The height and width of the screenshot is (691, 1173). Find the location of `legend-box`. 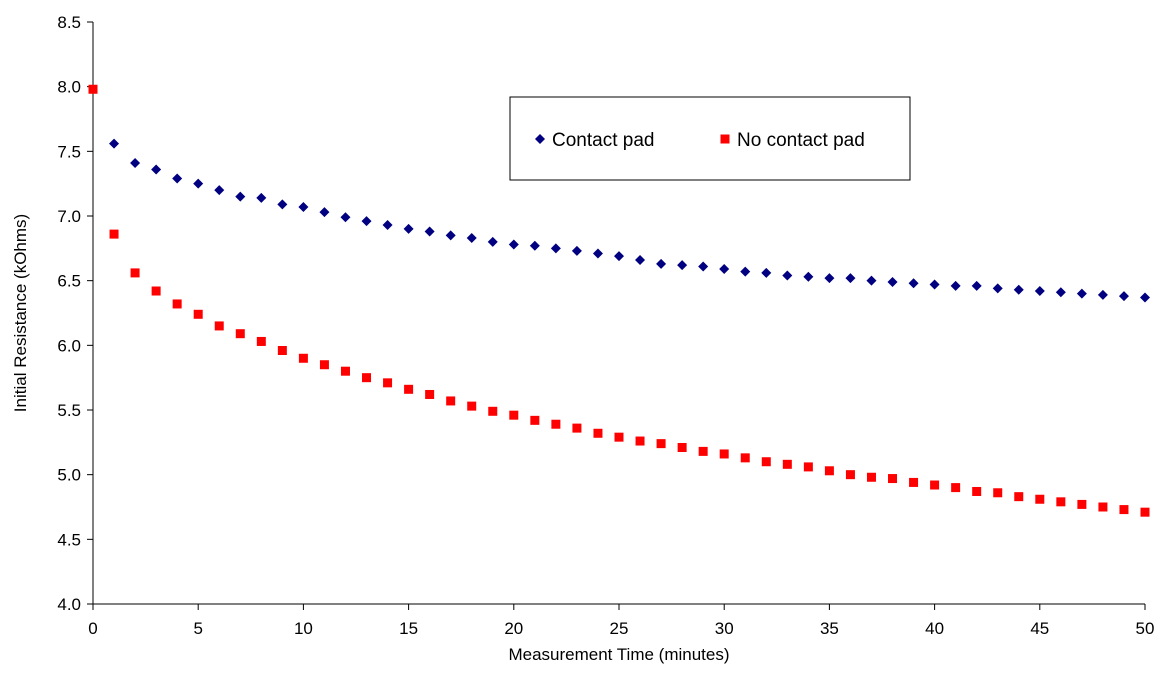

legend-box is located at coordinates (710, 138).